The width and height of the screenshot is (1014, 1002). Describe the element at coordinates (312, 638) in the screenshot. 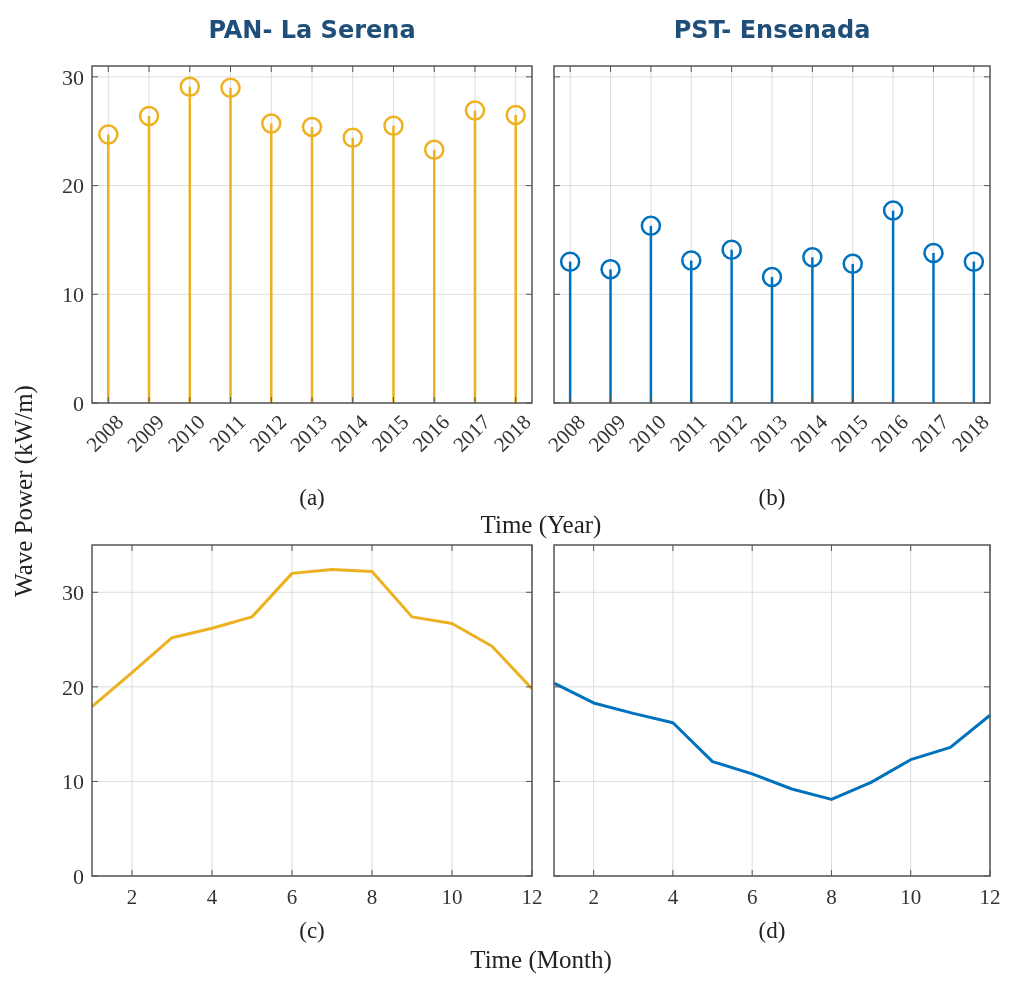

I see `line-series` at that location.